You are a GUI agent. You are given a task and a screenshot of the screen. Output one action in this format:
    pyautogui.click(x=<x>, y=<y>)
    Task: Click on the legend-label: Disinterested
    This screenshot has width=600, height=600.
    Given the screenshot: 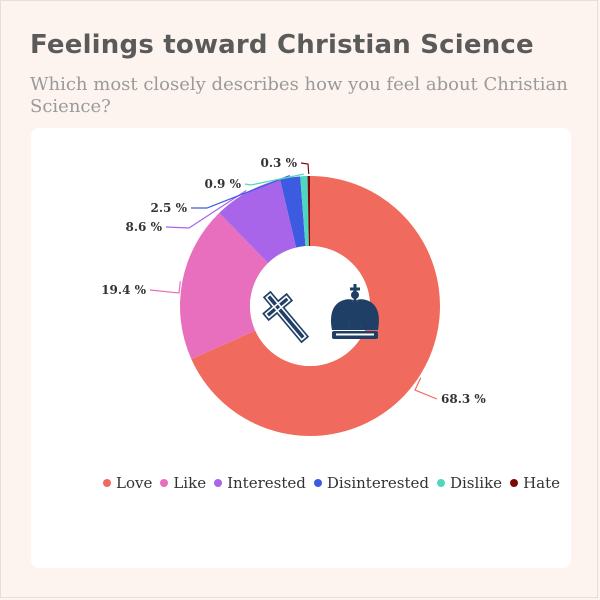 What is the action you would take?
    pyautogui.click(x=377, y=483)
    